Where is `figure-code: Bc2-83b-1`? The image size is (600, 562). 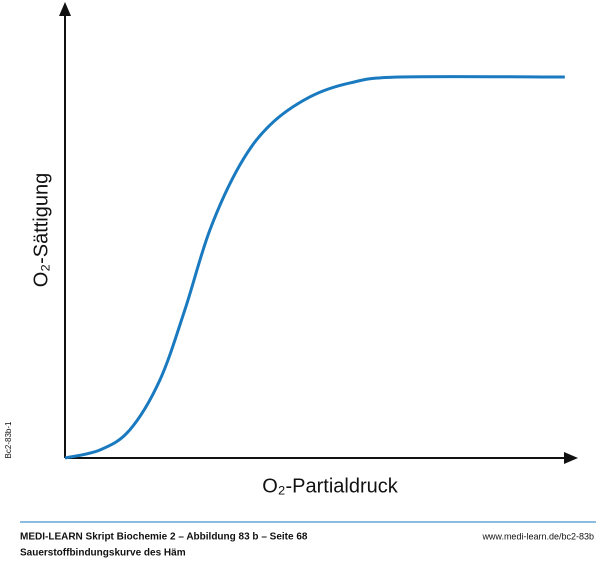 figure-code: Bc2-83b-1 is located at coordinates (8, 439).